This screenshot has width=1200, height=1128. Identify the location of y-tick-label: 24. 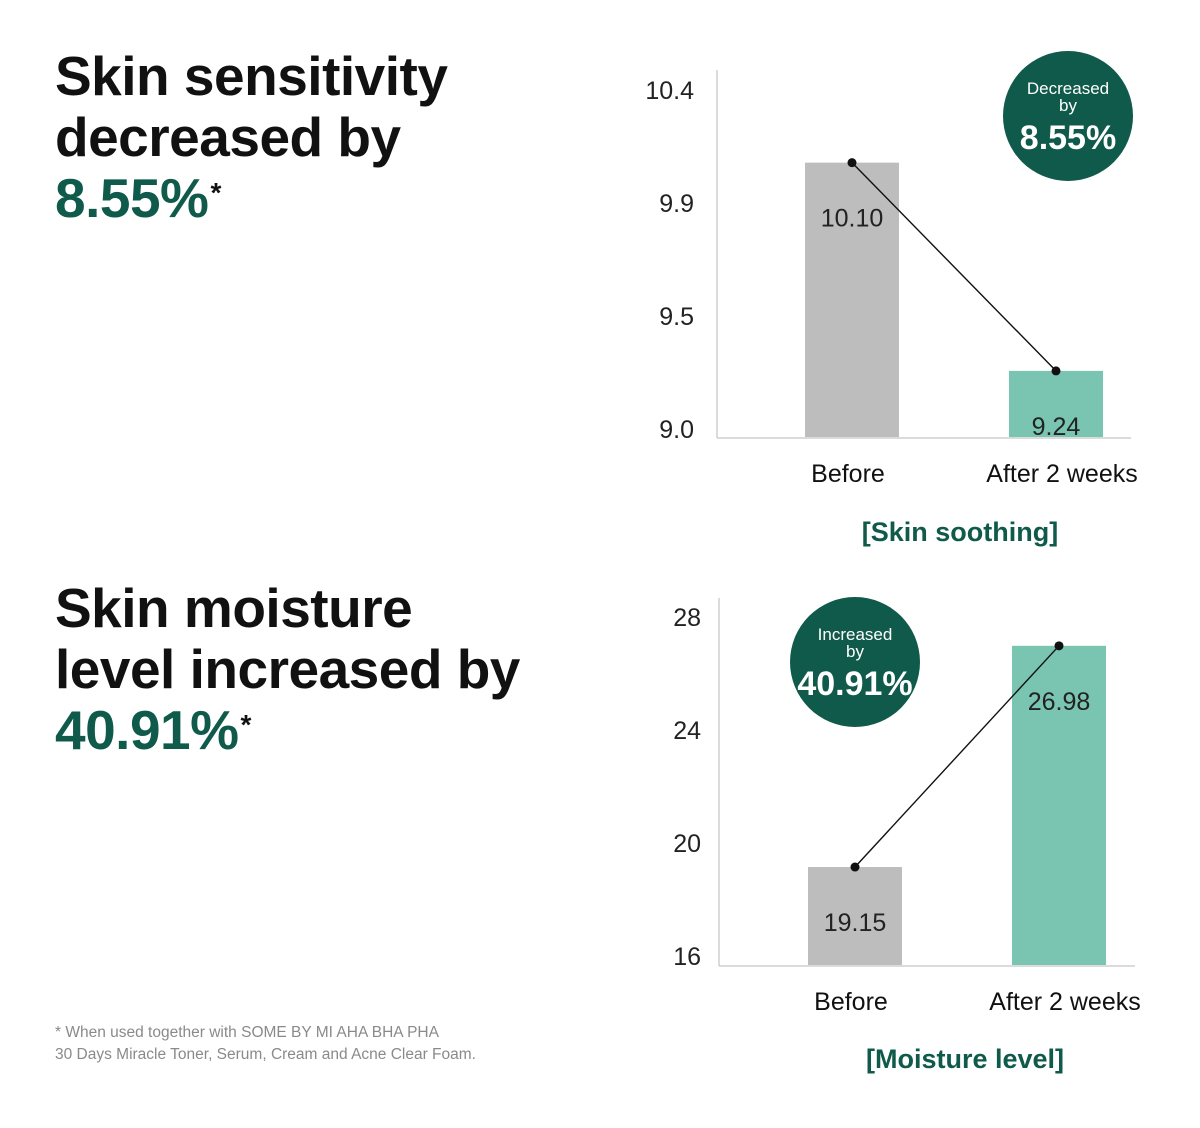
(687, 731).